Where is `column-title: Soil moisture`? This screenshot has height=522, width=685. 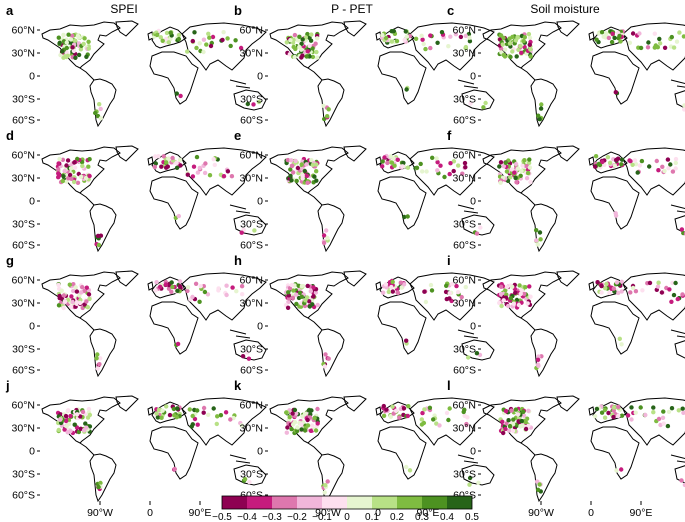 column-title: Soil moisture is located at coordinates (565, 9).